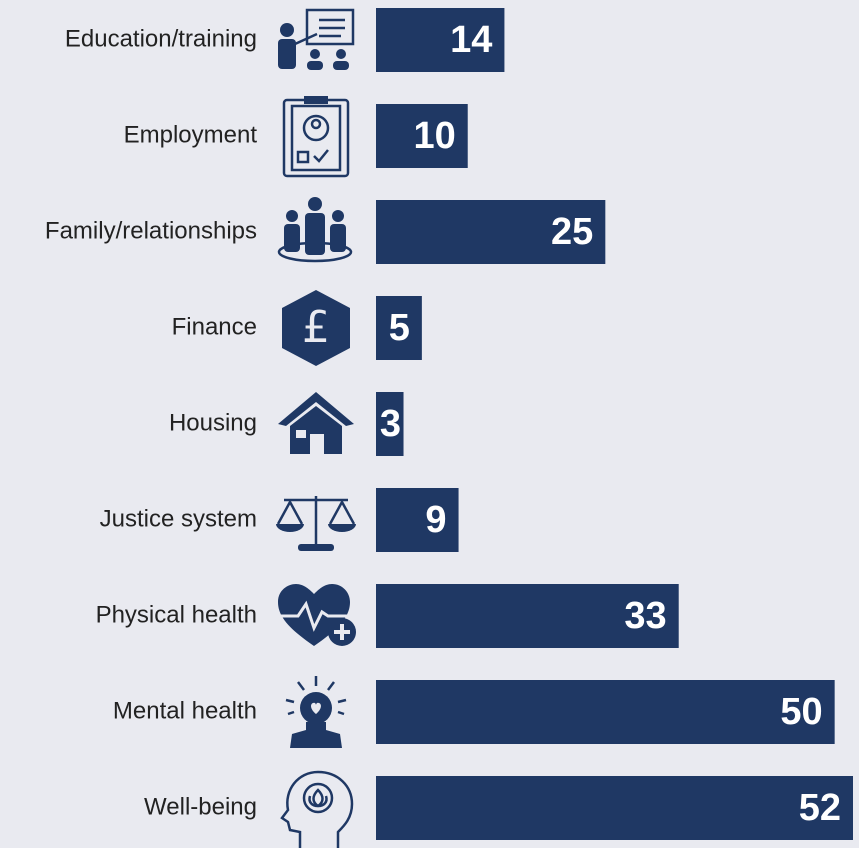 The height and width of the screenshot is (848, 859). What do you see at coordinates (645, 616) in the screenshot?
I see `value-label: 33` at bounding box center [645, 616].